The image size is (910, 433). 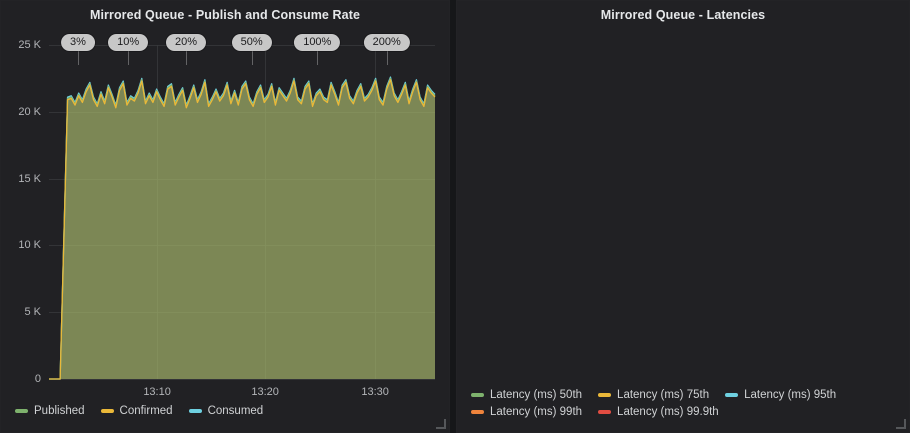 What do you see at coordinates (317, 42) in the screenshot?
I see `annotation-pill-100pct: 100%` at bounding box center [317, 42].